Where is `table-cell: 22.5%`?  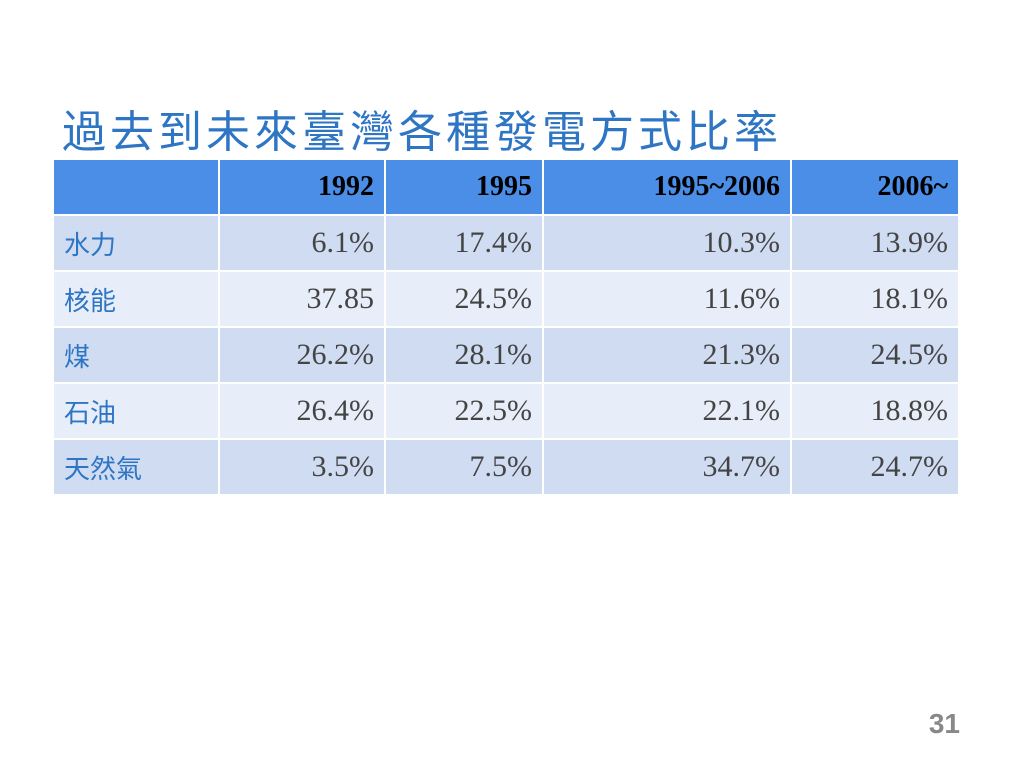 table-cell: 22.5% is located at coordinates (464, 411).